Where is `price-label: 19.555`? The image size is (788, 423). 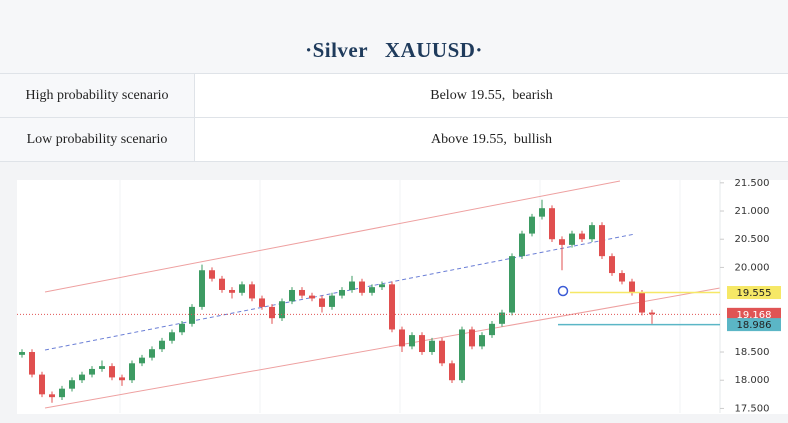 price-label: 19.555 is located at coordinates (754, 293).